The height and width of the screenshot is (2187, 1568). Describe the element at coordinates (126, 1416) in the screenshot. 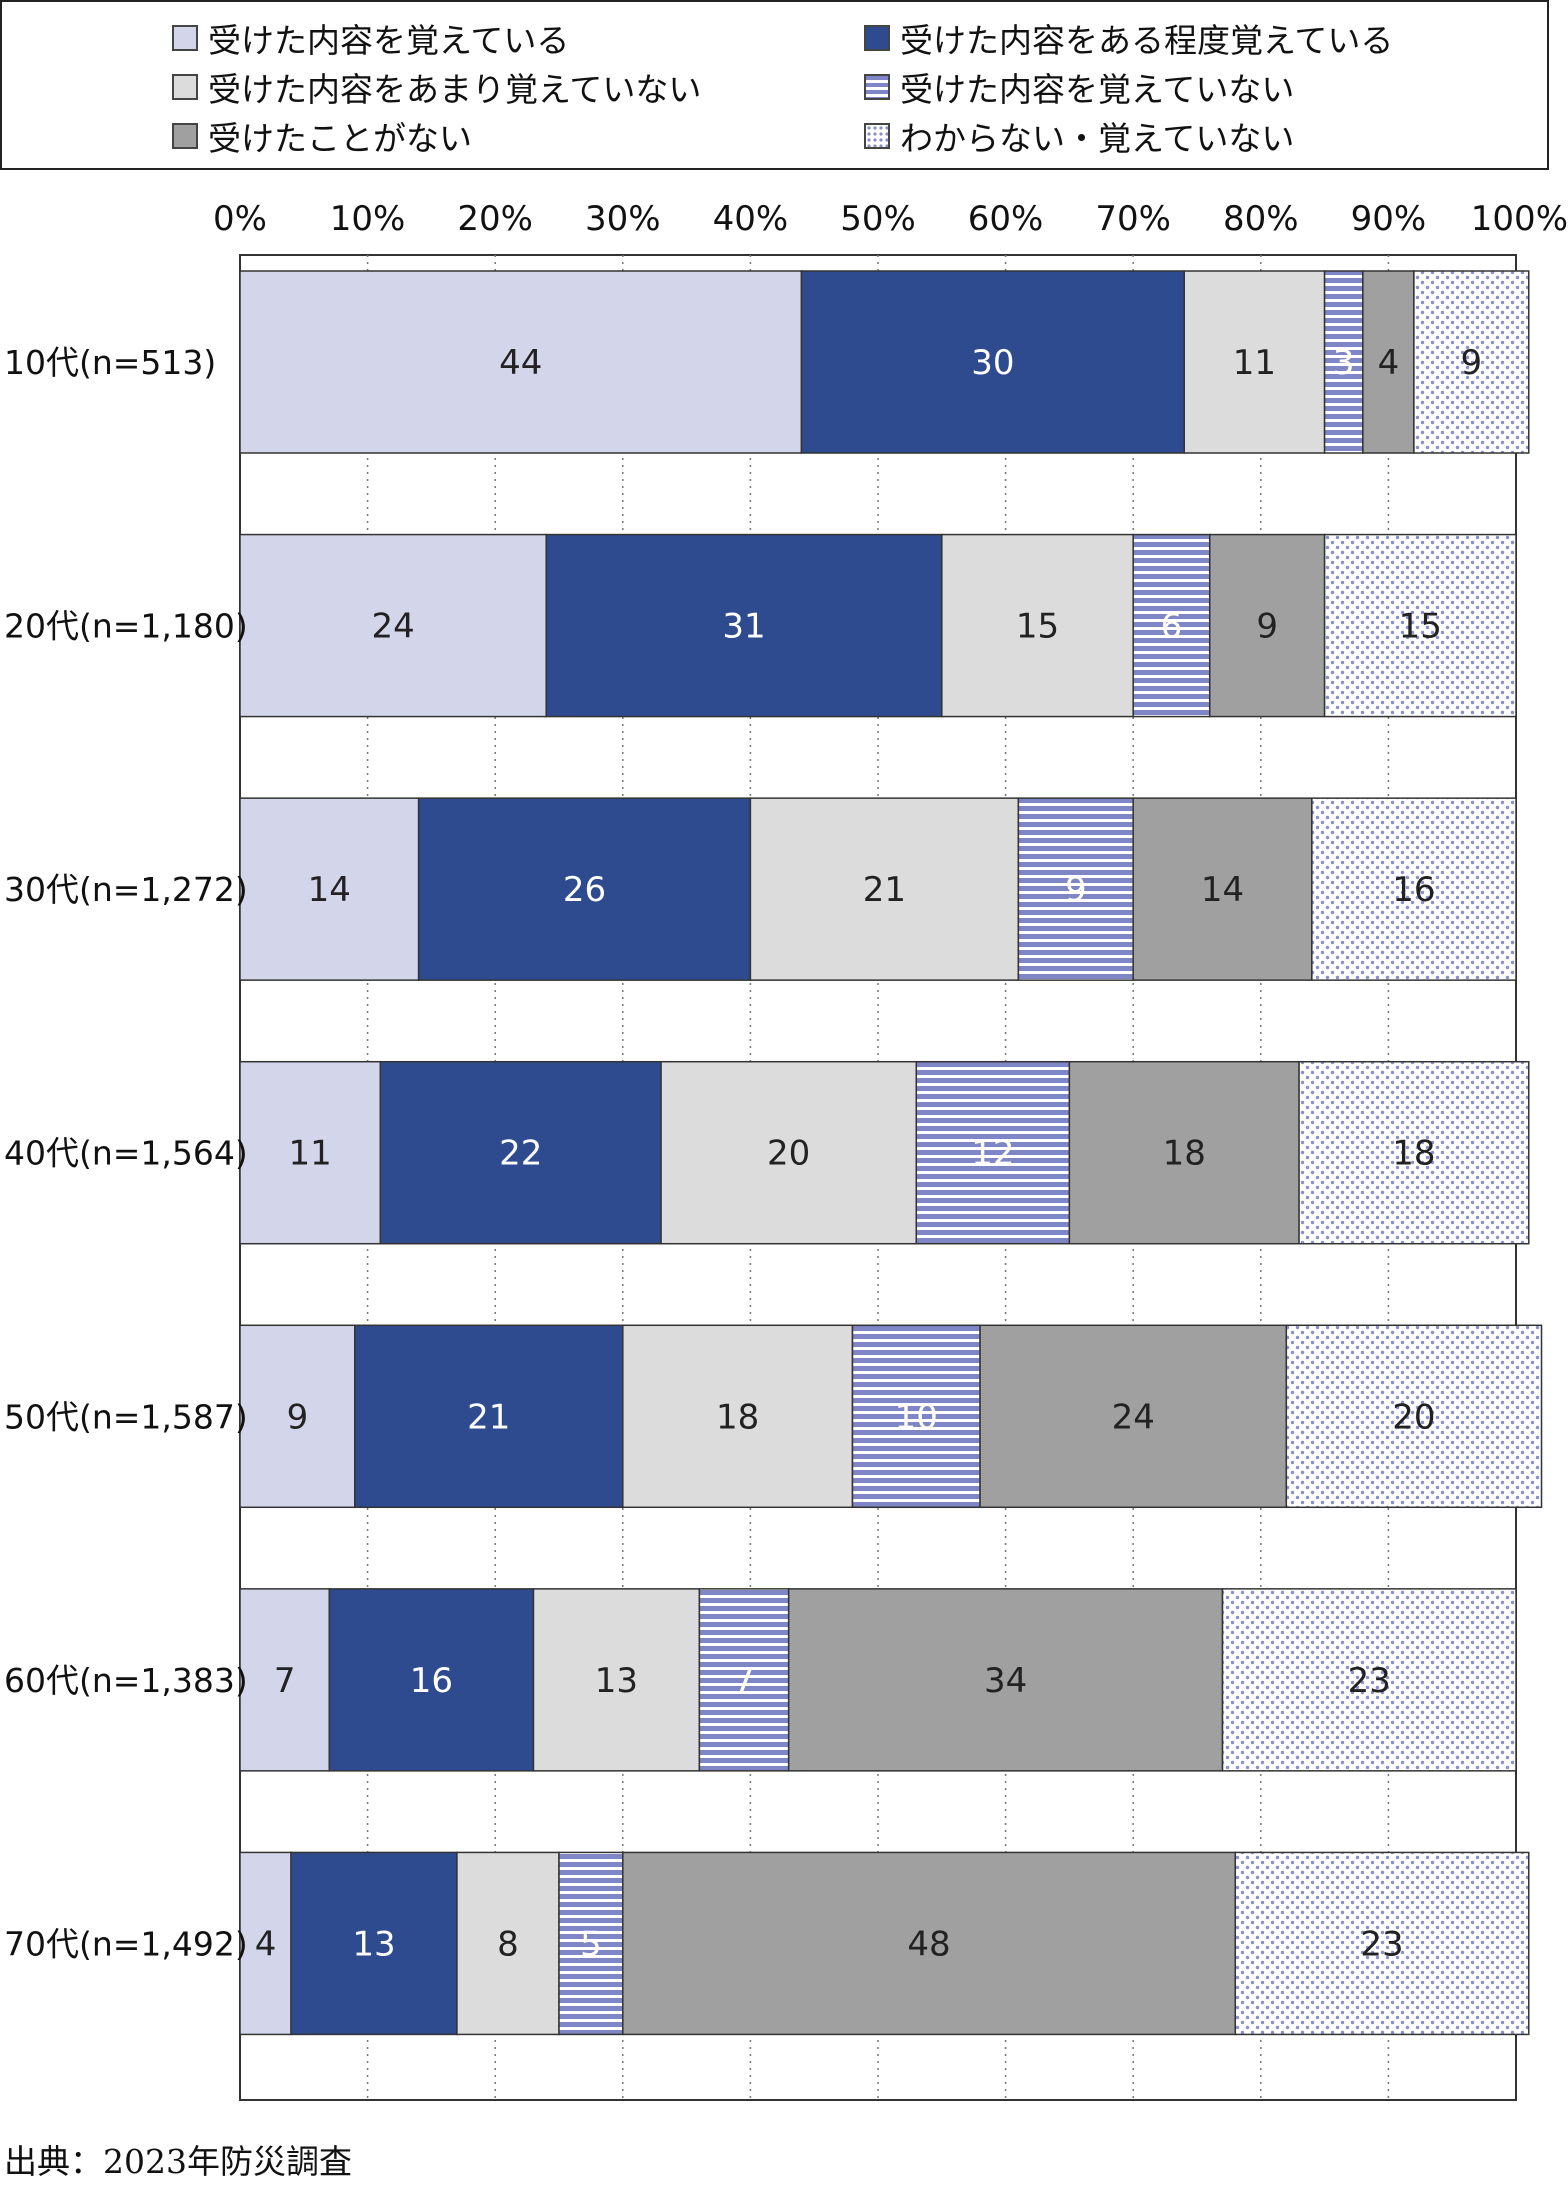

I see `category-label: 50代(n=1,587)` at that location.